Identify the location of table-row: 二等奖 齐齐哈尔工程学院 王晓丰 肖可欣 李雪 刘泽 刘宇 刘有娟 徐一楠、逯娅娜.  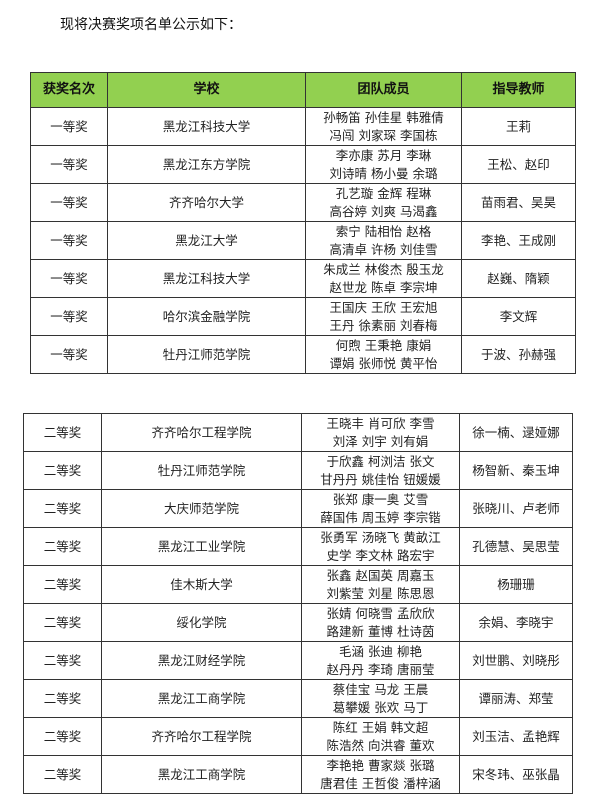
(298, 432).